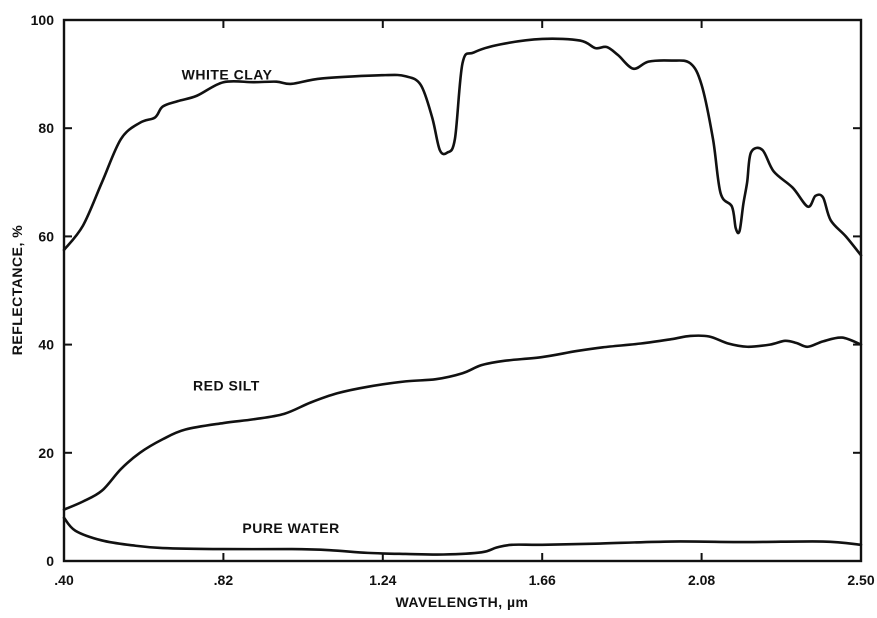 This screenshot has width=877, height=618. I want to click on y-tick-label: 40, so click(46, 345).